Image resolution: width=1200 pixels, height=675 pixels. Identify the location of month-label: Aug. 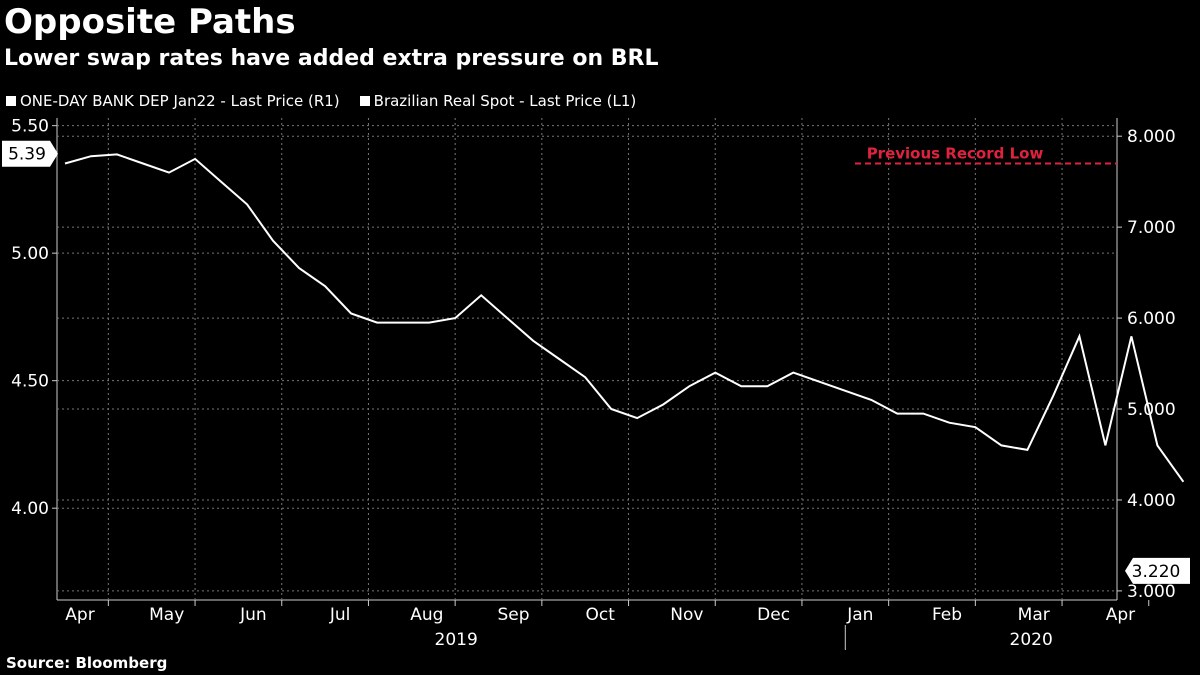
(426, 615).